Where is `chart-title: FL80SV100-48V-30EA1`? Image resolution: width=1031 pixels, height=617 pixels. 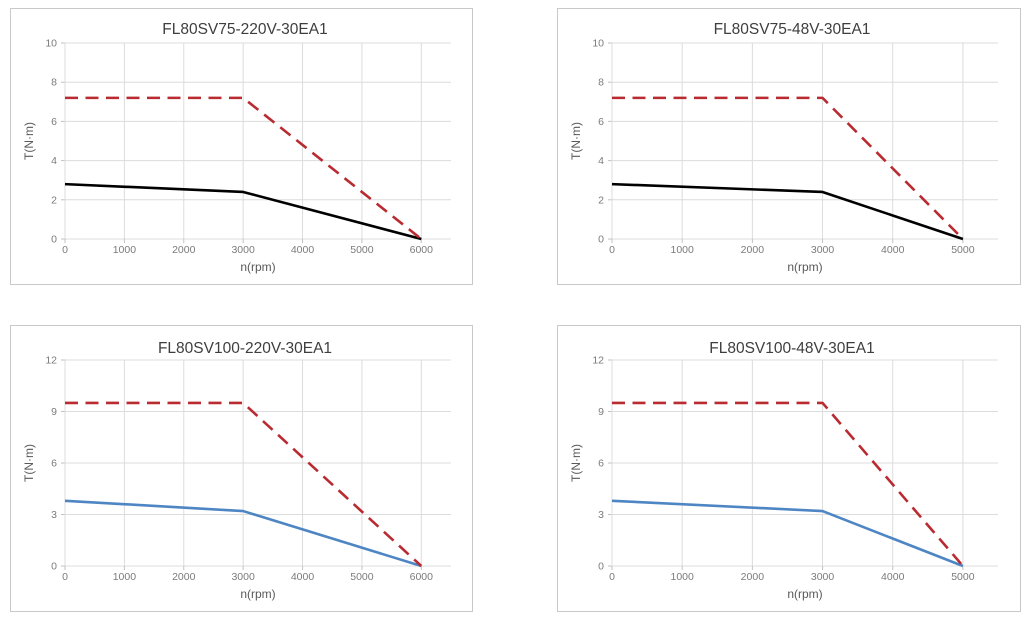
chart-title: FL80SV100-48V-30EA1 is located at coordinates (791, 348).